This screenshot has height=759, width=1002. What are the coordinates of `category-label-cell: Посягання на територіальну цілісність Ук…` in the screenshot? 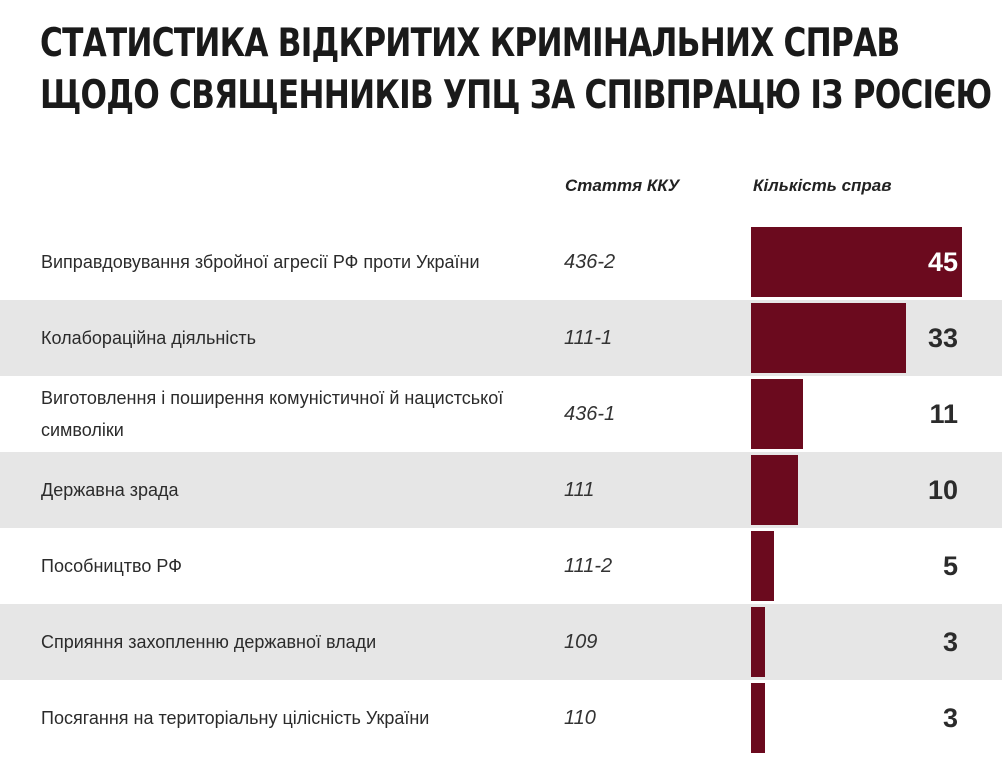 It's located at (291, 718).